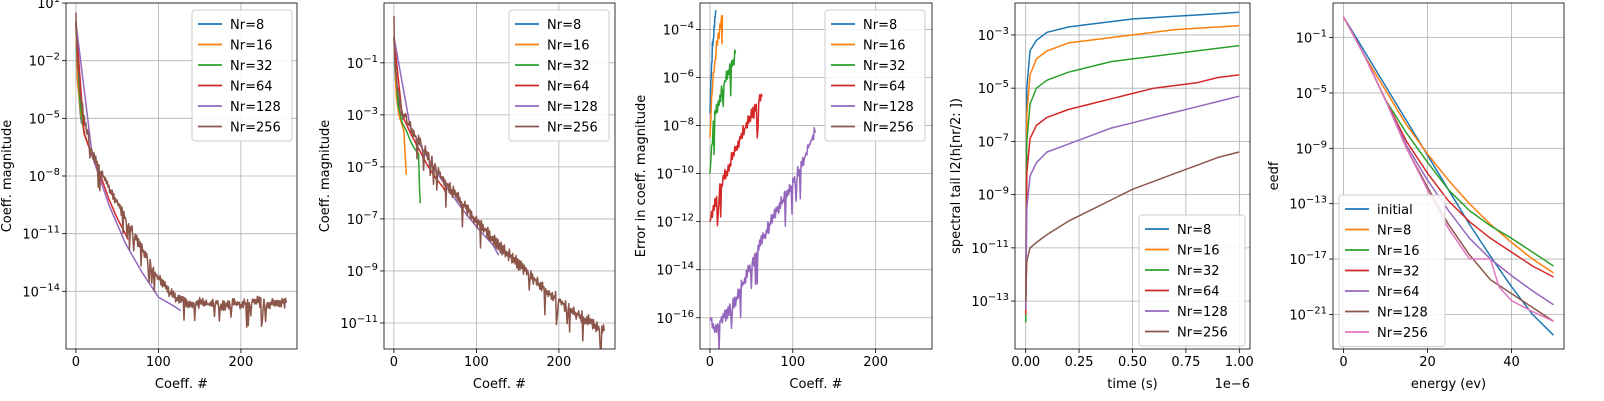 The height and width of the screenshot is (401, 1604). I want to click on axes-frame, so click(499, 176).